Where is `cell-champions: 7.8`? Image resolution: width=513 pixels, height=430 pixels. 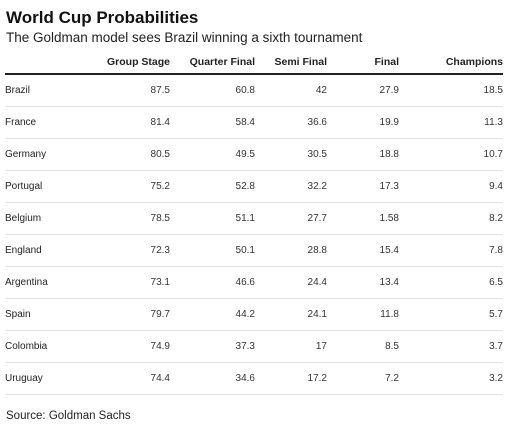 cell-champions: 7.8 is located at coordinates (451, 250).